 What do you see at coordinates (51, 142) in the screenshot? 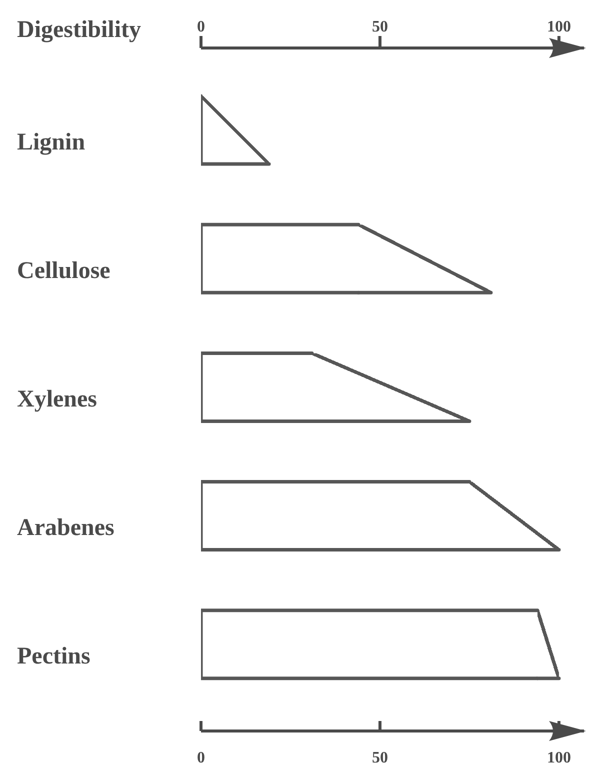
I see `y-tick-label: Lignin` at bounding box center [51, 142].